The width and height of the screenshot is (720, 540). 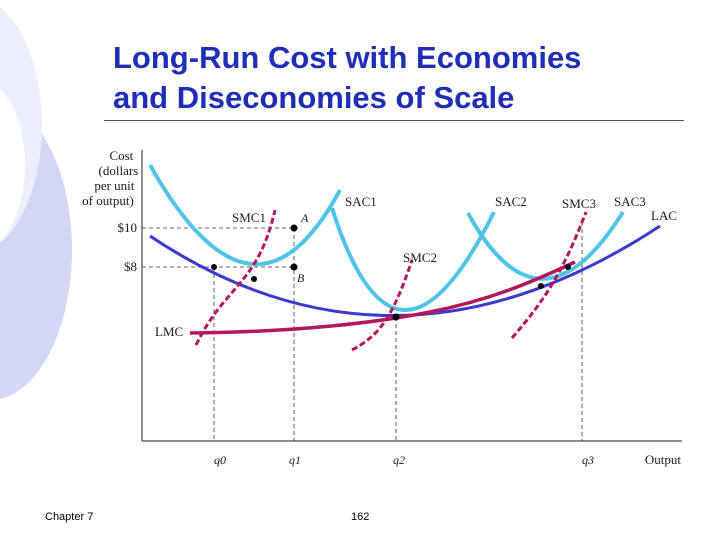 I want to click on label-sac1: SAC1, so click(x=361, y=201).